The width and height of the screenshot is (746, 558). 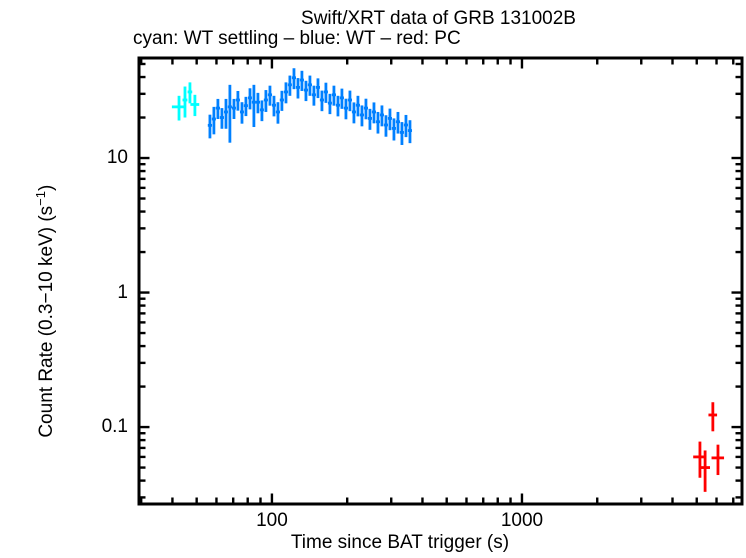 I want to click on y-axis-label-main: Count Rate (0.3−10 keV) (s, so click(x=47, y=321).